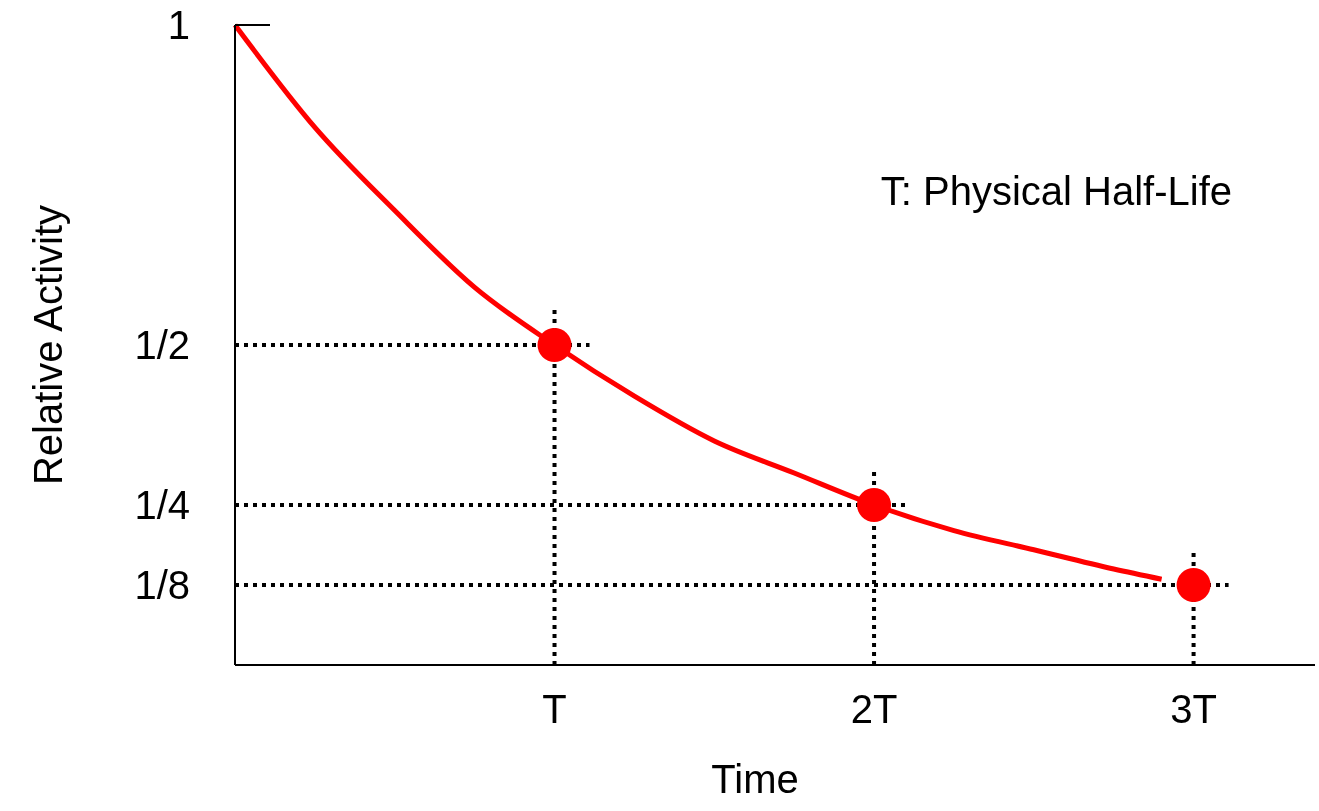 The height and width of the screenshot is (811, 1319). What do you see at coordinates (554, 709) in the screenshot?
I see `x-tick-label: T` at bounding box center [554, 709].